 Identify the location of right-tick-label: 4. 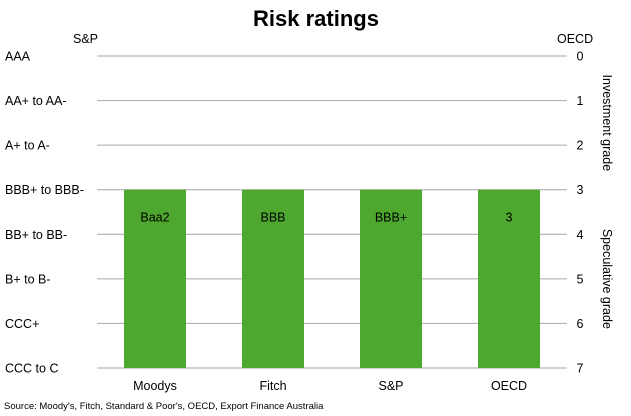
(580, 235).